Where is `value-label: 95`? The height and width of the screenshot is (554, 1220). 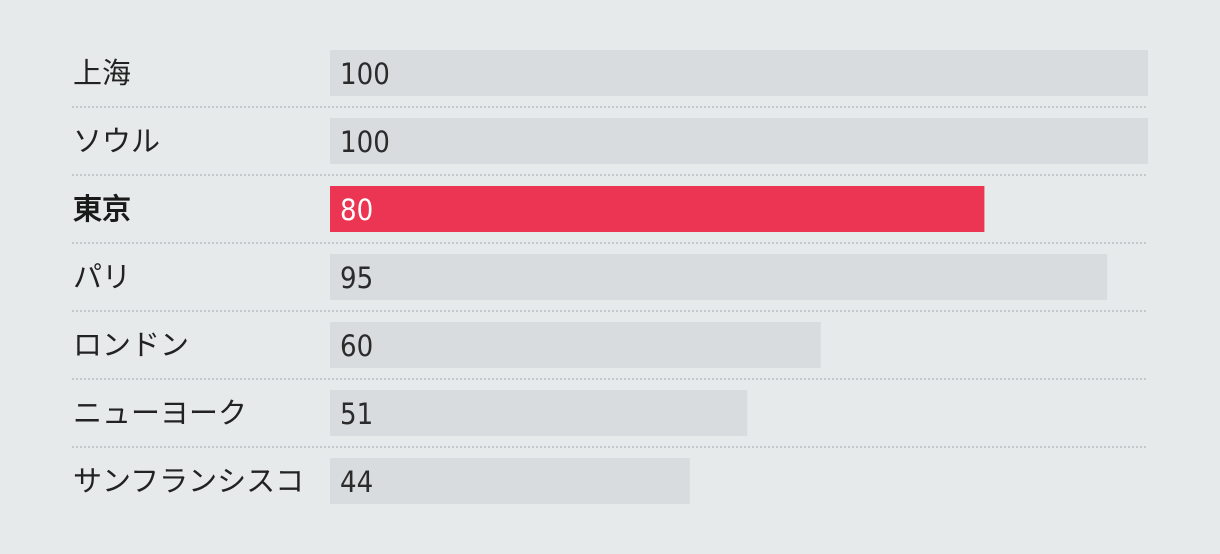 value-label: 95 is located at coordinates (356, 278).